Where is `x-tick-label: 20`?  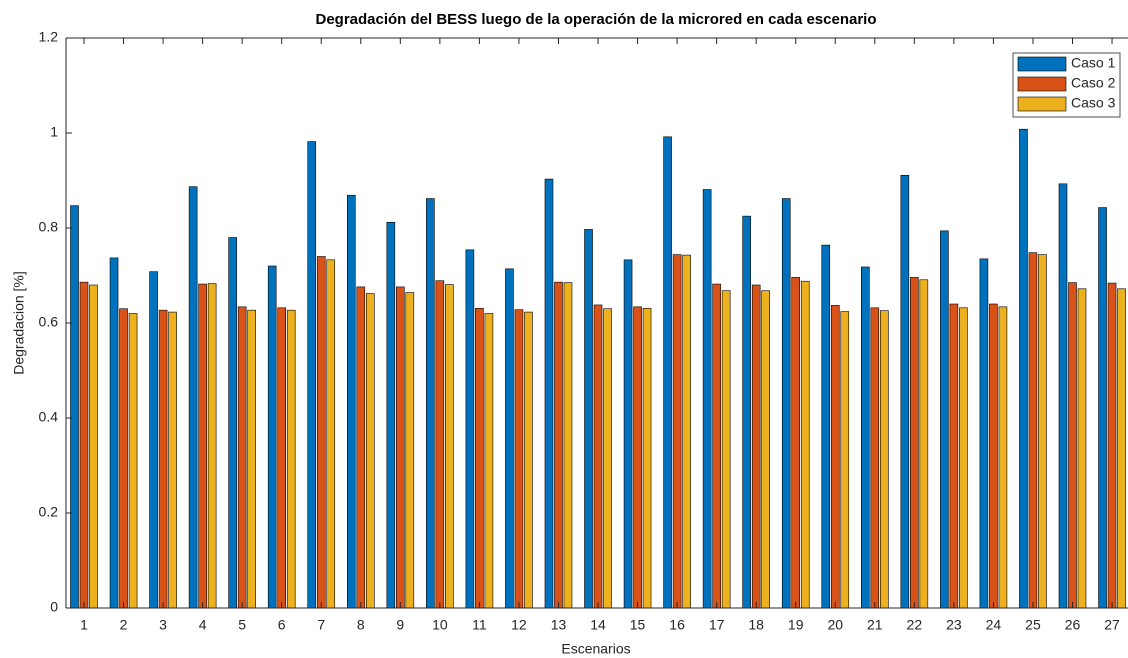 x-tick-label: 20 is located at coordinates (835, 625).